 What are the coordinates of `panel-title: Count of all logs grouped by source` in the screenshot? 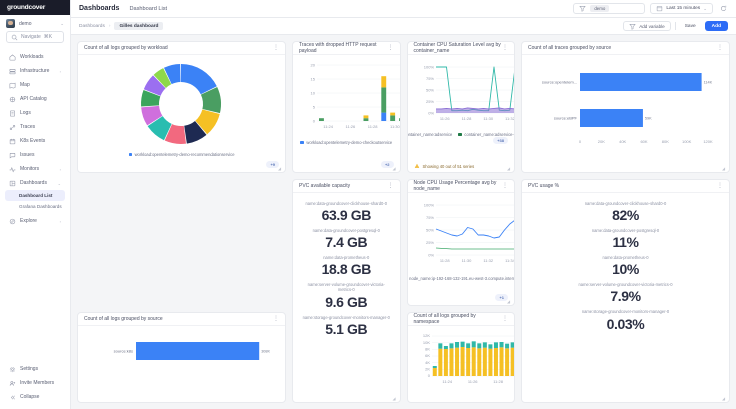 It's located at (123, 319).